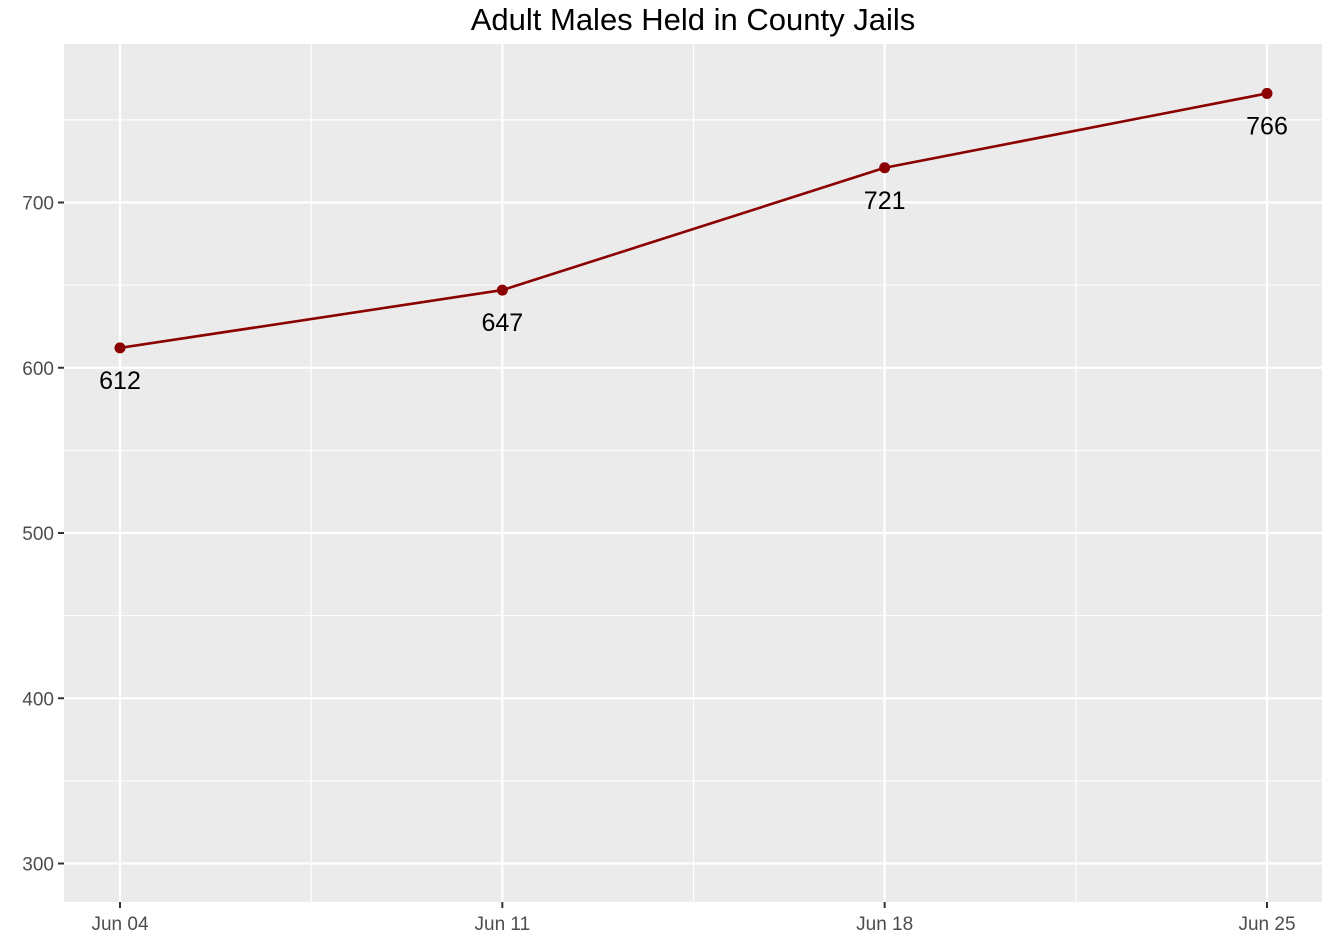 Image resolution: width=1328 pixels, height=943 pixels. I want to click on x-tick-label: Jun 25, so click(1266, 924).